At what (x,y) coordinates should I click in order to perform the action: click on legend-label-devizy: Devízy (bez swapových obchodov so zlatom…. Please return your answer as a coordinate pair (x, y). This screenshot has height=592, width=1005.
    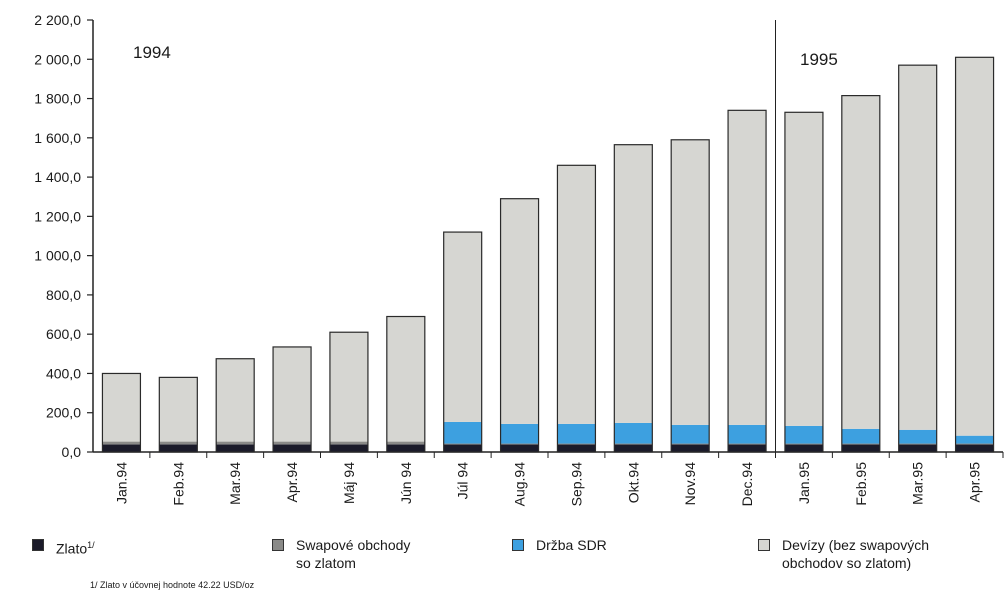
    Looking at the image, I should click on (856, 554).